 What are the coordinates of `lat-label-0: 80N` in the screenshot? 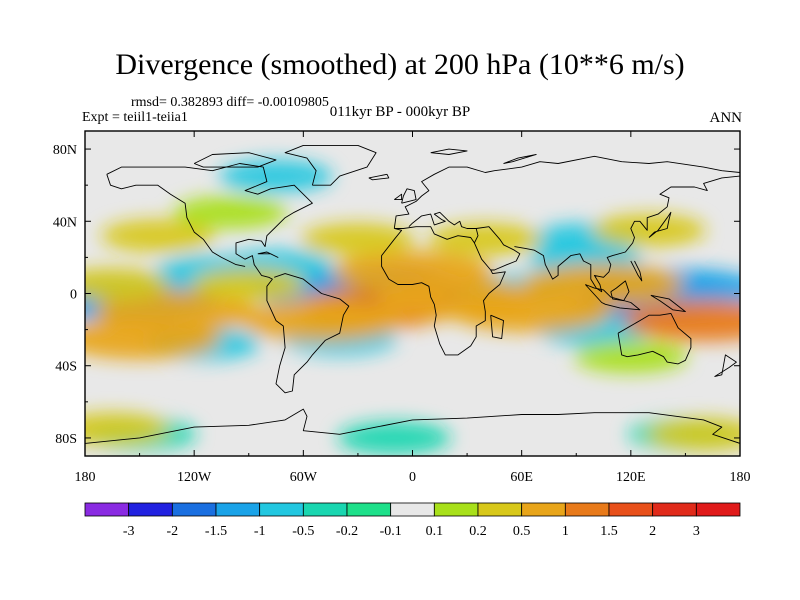 It's located at (65, 150).